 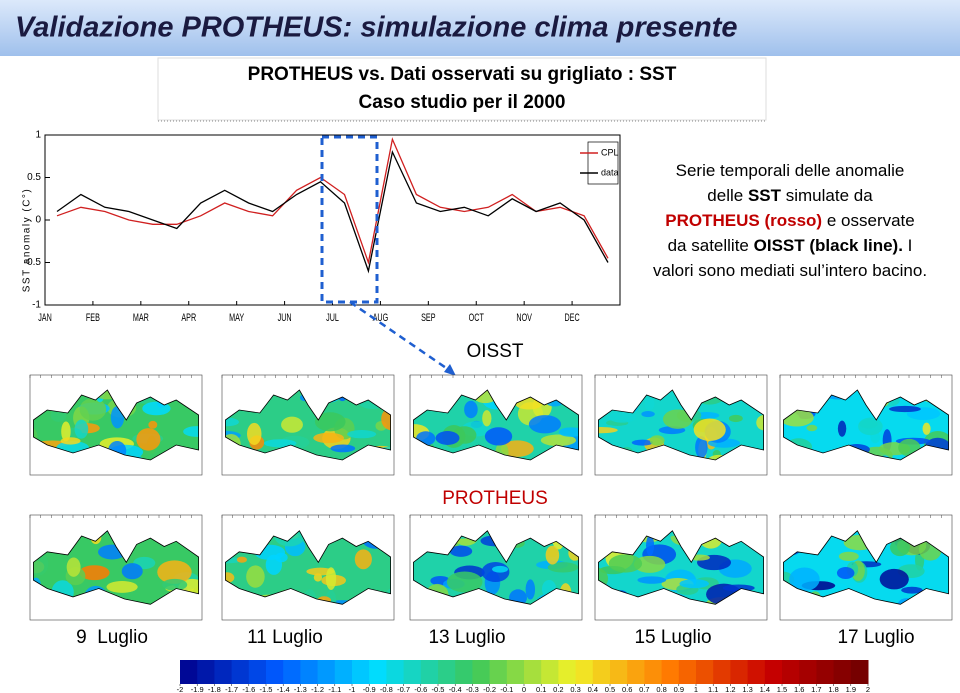 What do you see at coordinates (428, 317) in the screenshot?
I see `x-tick-label: SEP` at bounding box center [428, 317].